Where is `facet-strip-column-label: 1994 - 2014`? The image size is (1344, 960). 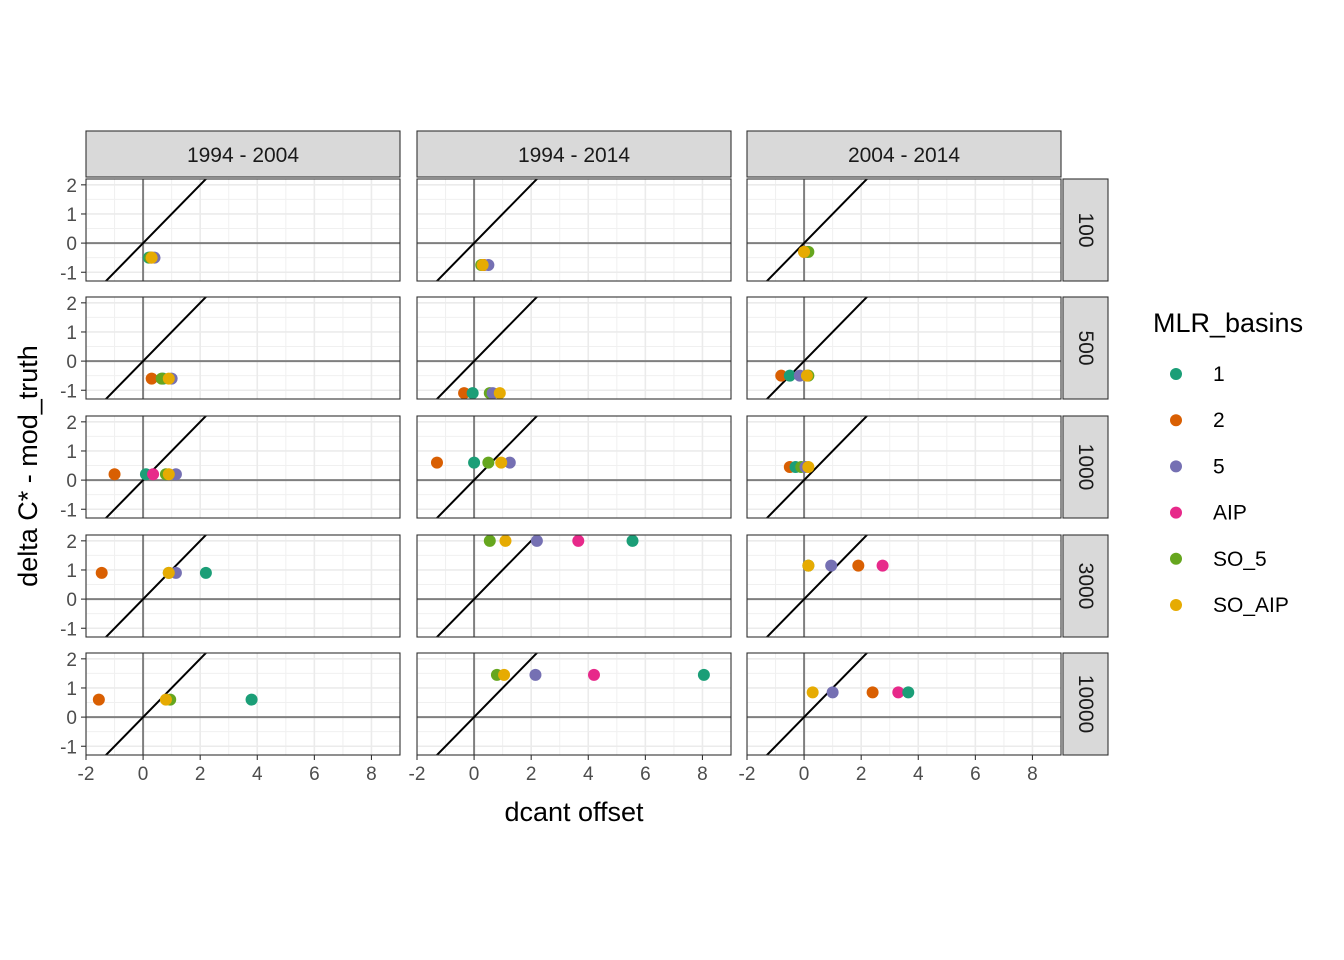 facet-strip-column-label: 1994 - 2014 is located at coordinates (574, 155).